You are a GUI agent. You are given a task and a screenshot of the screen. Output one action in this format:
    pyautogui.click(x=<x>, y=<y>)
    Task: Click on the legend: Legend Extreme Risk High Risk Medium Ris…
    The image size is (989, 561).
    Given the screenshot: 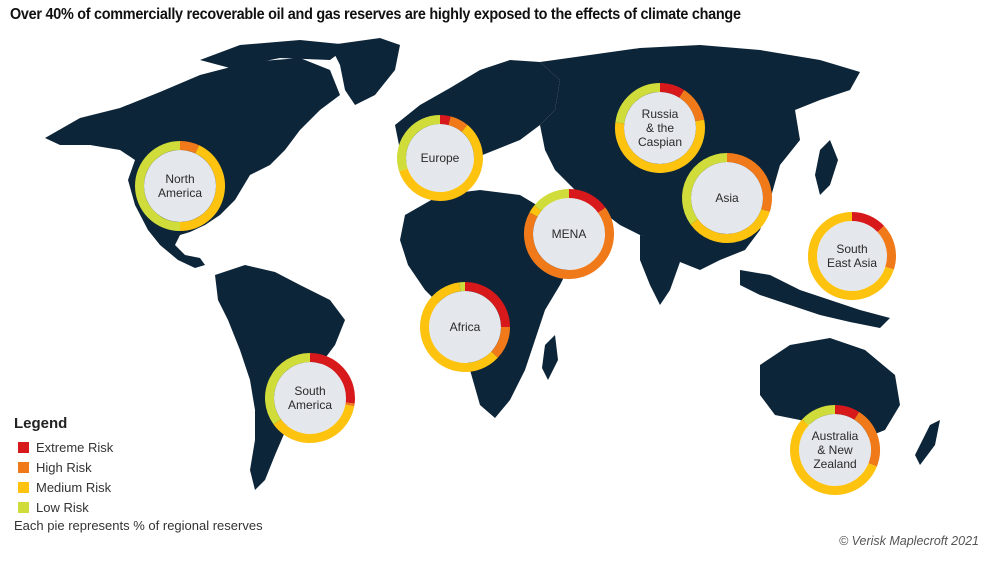 What is the action you would take?
    pyautogui.click(x=138, y=474)
    